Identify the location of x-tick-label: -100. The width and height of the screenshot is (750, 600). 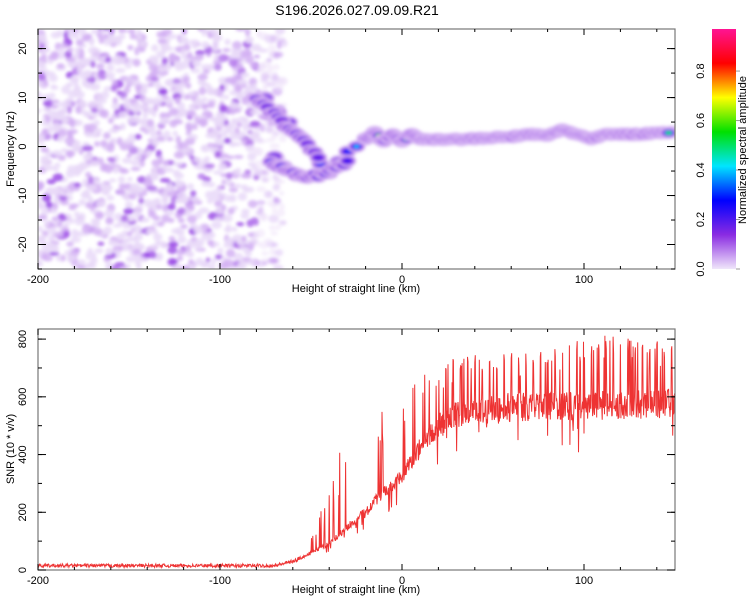
(220, 581).